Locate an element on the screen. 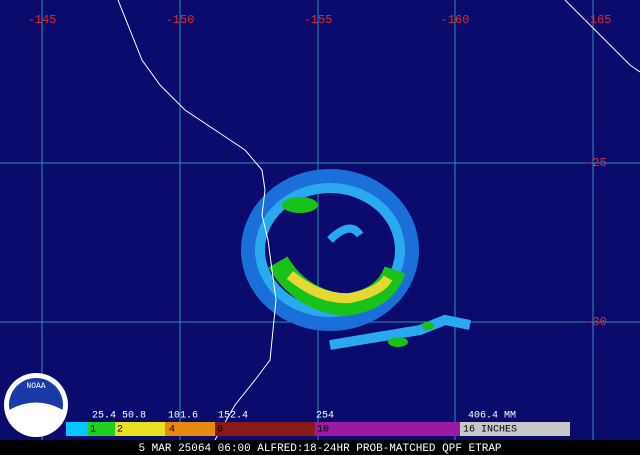 Image resolution: width=640 pixels, height=455 pixels. latitude-labels: -25 -30 is located at coordinates (596, 242).